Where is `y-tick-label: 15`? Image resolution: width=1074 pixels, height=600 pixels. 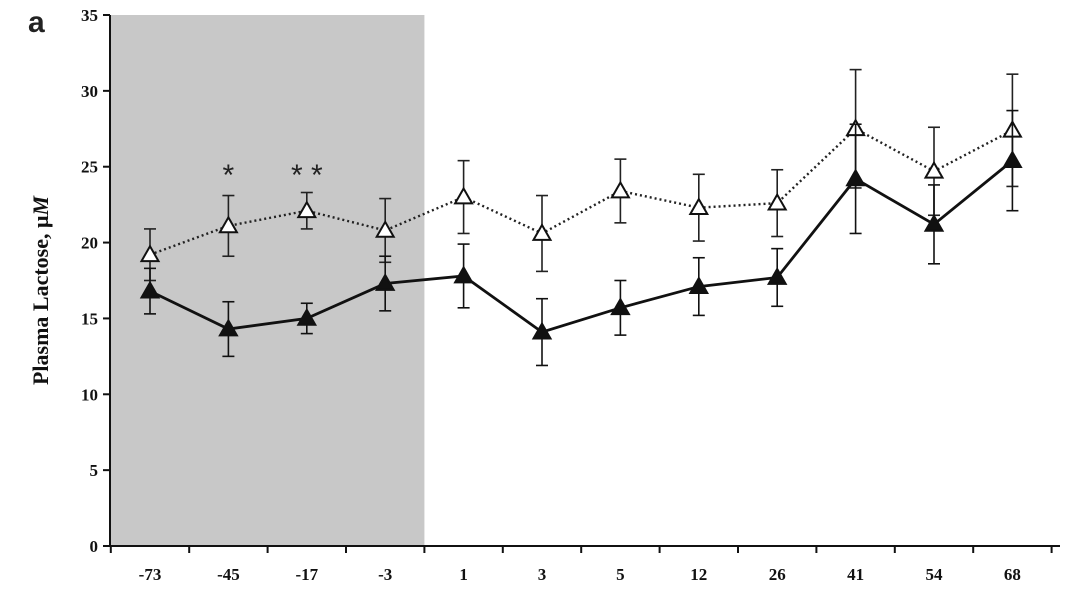
y-tick-label: 15 is located at coordinates (89, 318).